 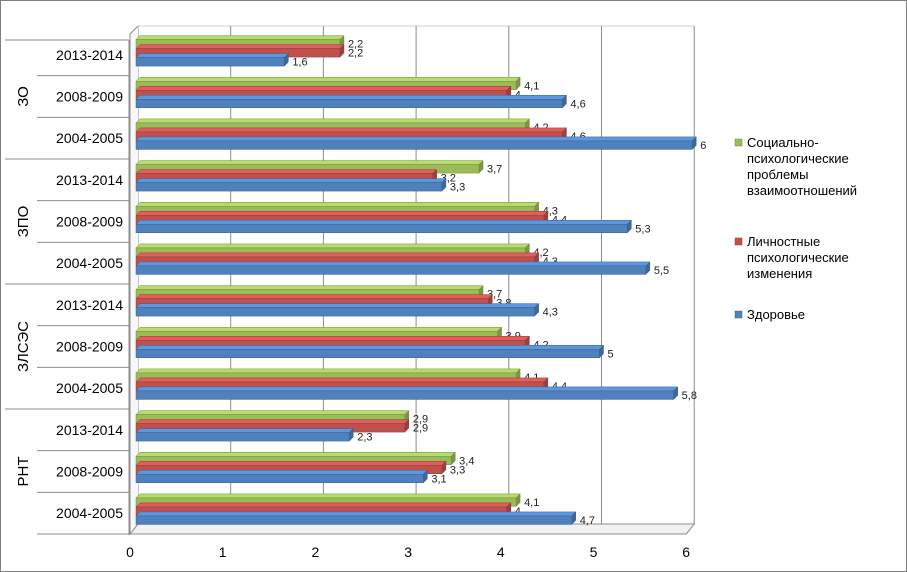 What do you see at coordinates (364, 438) in the screenshot?
I see `data-label: 2,3` at bounding box center [364, 438].